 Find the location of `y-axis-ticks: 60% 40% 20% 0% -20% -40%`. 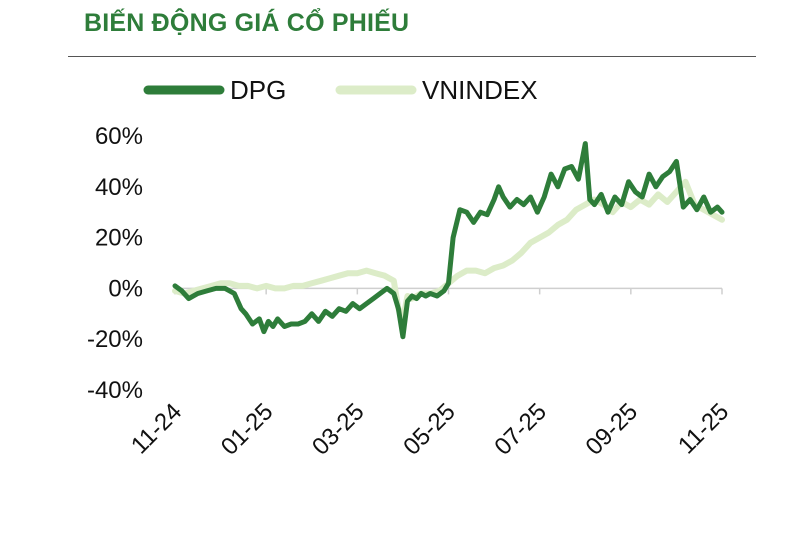

y-axis-ticks: 60% 40% 20% 0% -20% -40% is located at coordinates (115, 263).